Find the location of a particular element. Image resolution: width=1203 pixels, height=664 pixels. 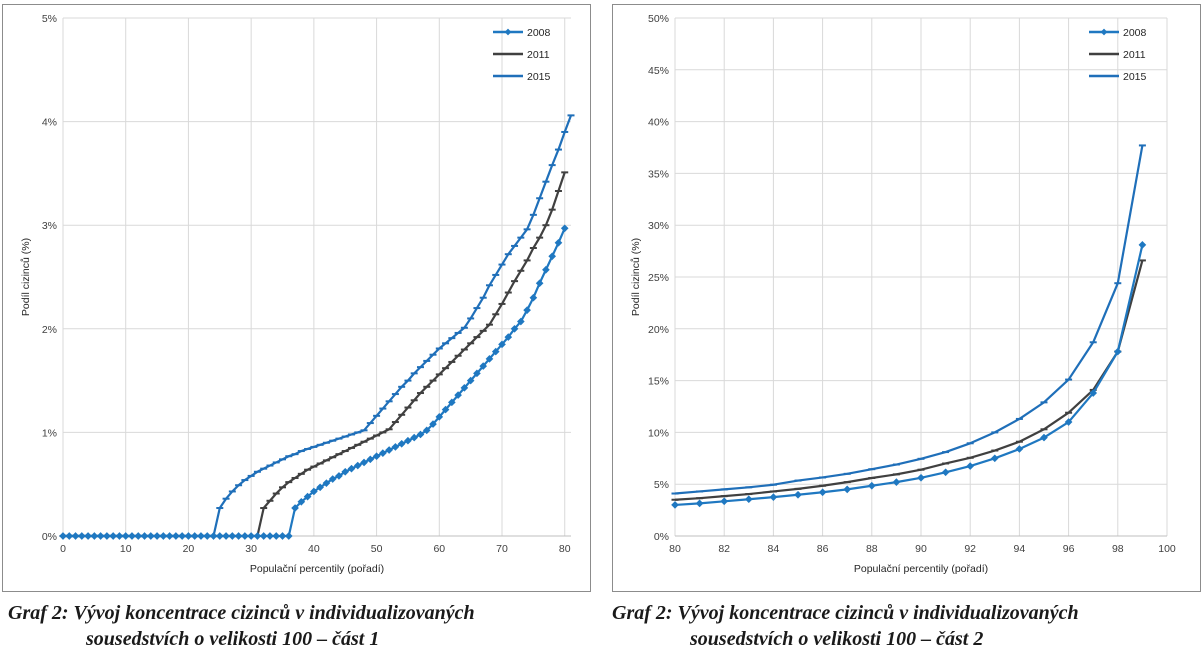

chart2-legend-marker-2008 is located at coordinates (1104, 32).